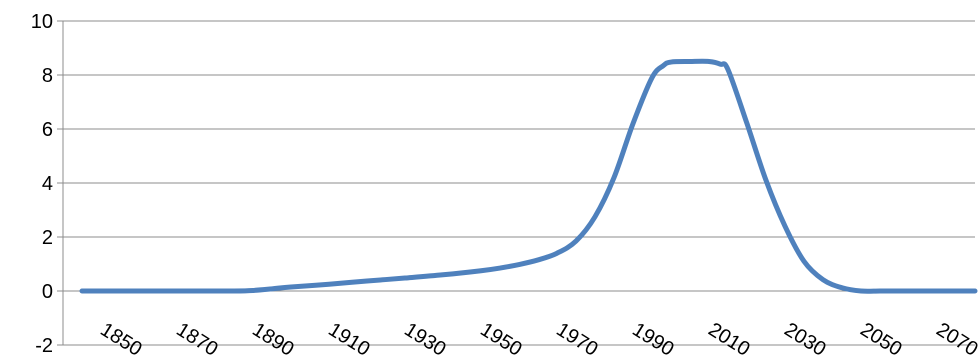 This screenshot has height=359, width=978. Describe the element at coordinates (47, 238) in the screenshot. I see `y-tick-label: 2` at that location.